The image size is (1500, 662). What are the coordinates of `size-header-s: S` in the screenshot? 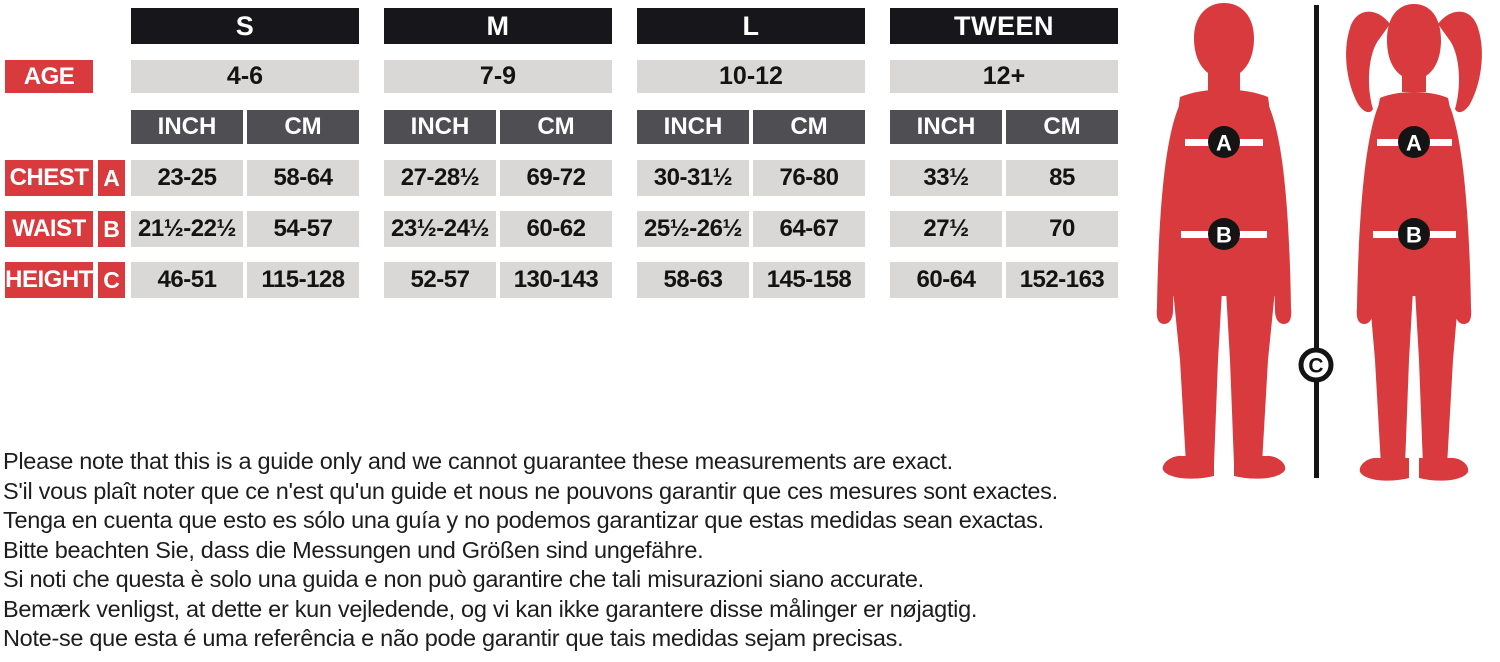 It's located at (245, 26).